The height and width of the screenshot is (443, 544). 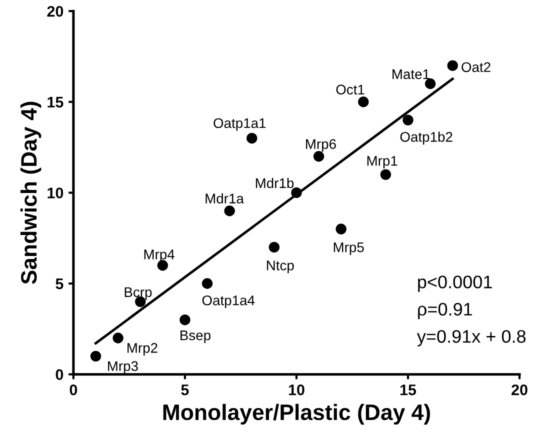 I want to click on annotation: Mrp4, so click(x=159, y=256).